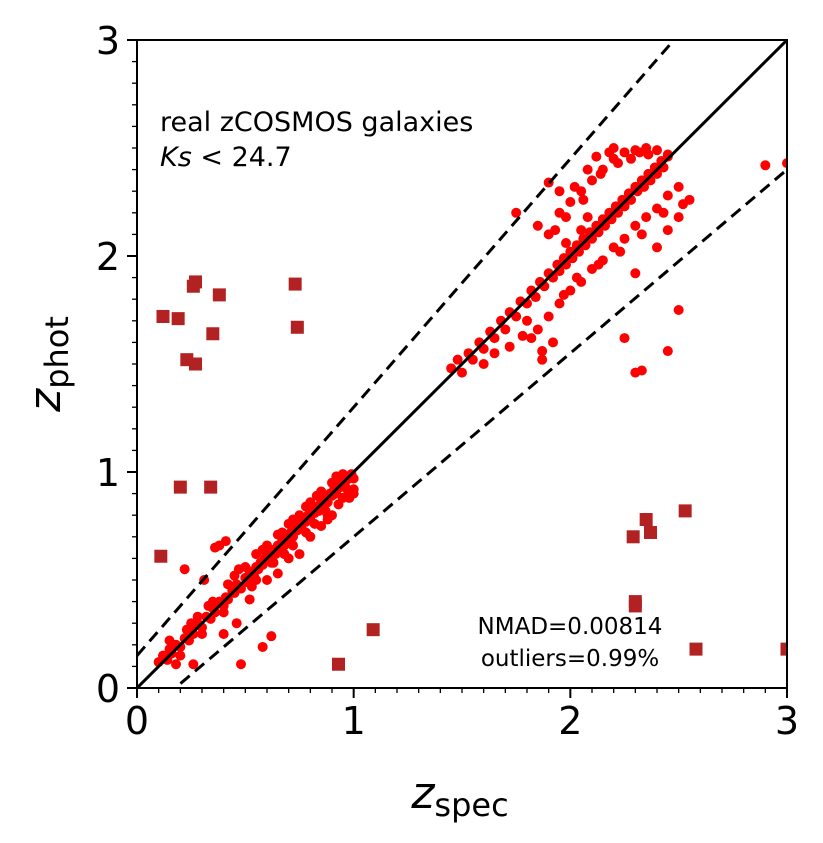 This screenshot has height=843, width=823. What do you see at coordinates (108, 689) in the screenshot?
I see `y-tick-label-0: 0` at bounding box center [108, 689].